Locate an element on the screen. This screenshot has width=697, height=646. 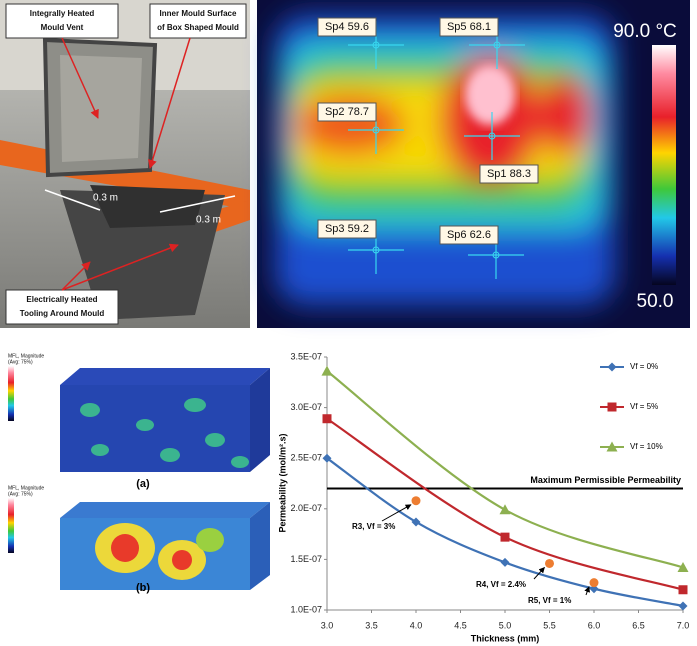
x-tick-label: 3.5 is located at coordinates (371, 625).